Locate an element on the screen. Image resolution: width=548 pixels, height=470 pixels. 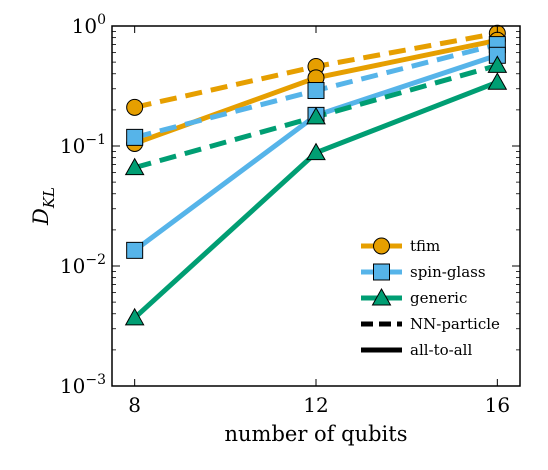
x-tick-label: 12 is located at coordinates (315, 405).